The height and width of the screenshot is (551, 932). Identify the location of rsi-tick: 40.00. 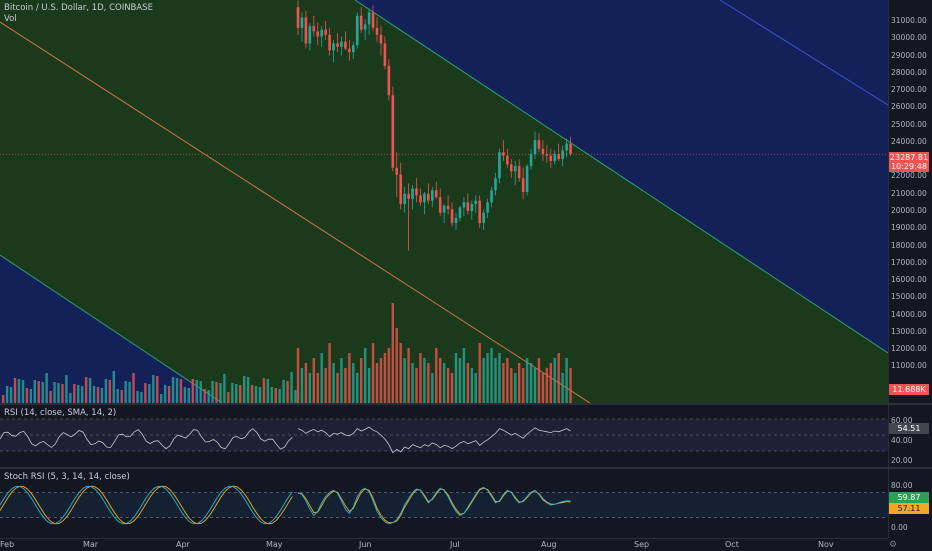
(902, 440).